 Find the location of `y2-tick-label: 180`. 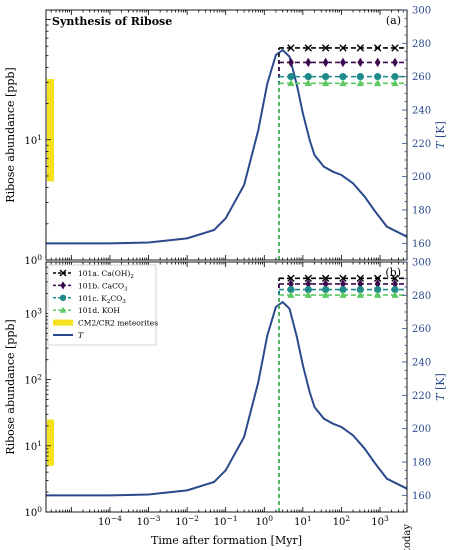

y2-tick-label: 180 is located at coordinates (421, 211).